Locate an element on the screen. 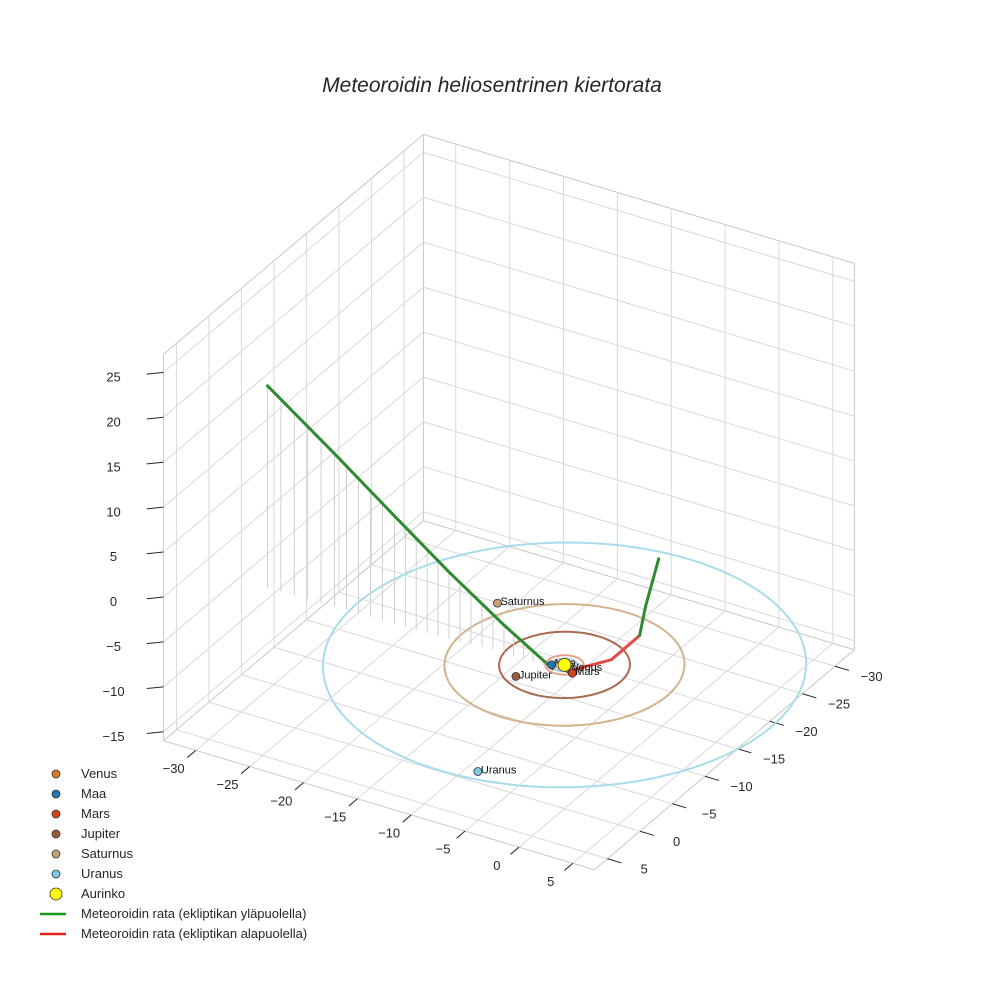 The width and height of the screenshot is (984, 984). planet-marker-uranus is located at coordinates (478, 771).